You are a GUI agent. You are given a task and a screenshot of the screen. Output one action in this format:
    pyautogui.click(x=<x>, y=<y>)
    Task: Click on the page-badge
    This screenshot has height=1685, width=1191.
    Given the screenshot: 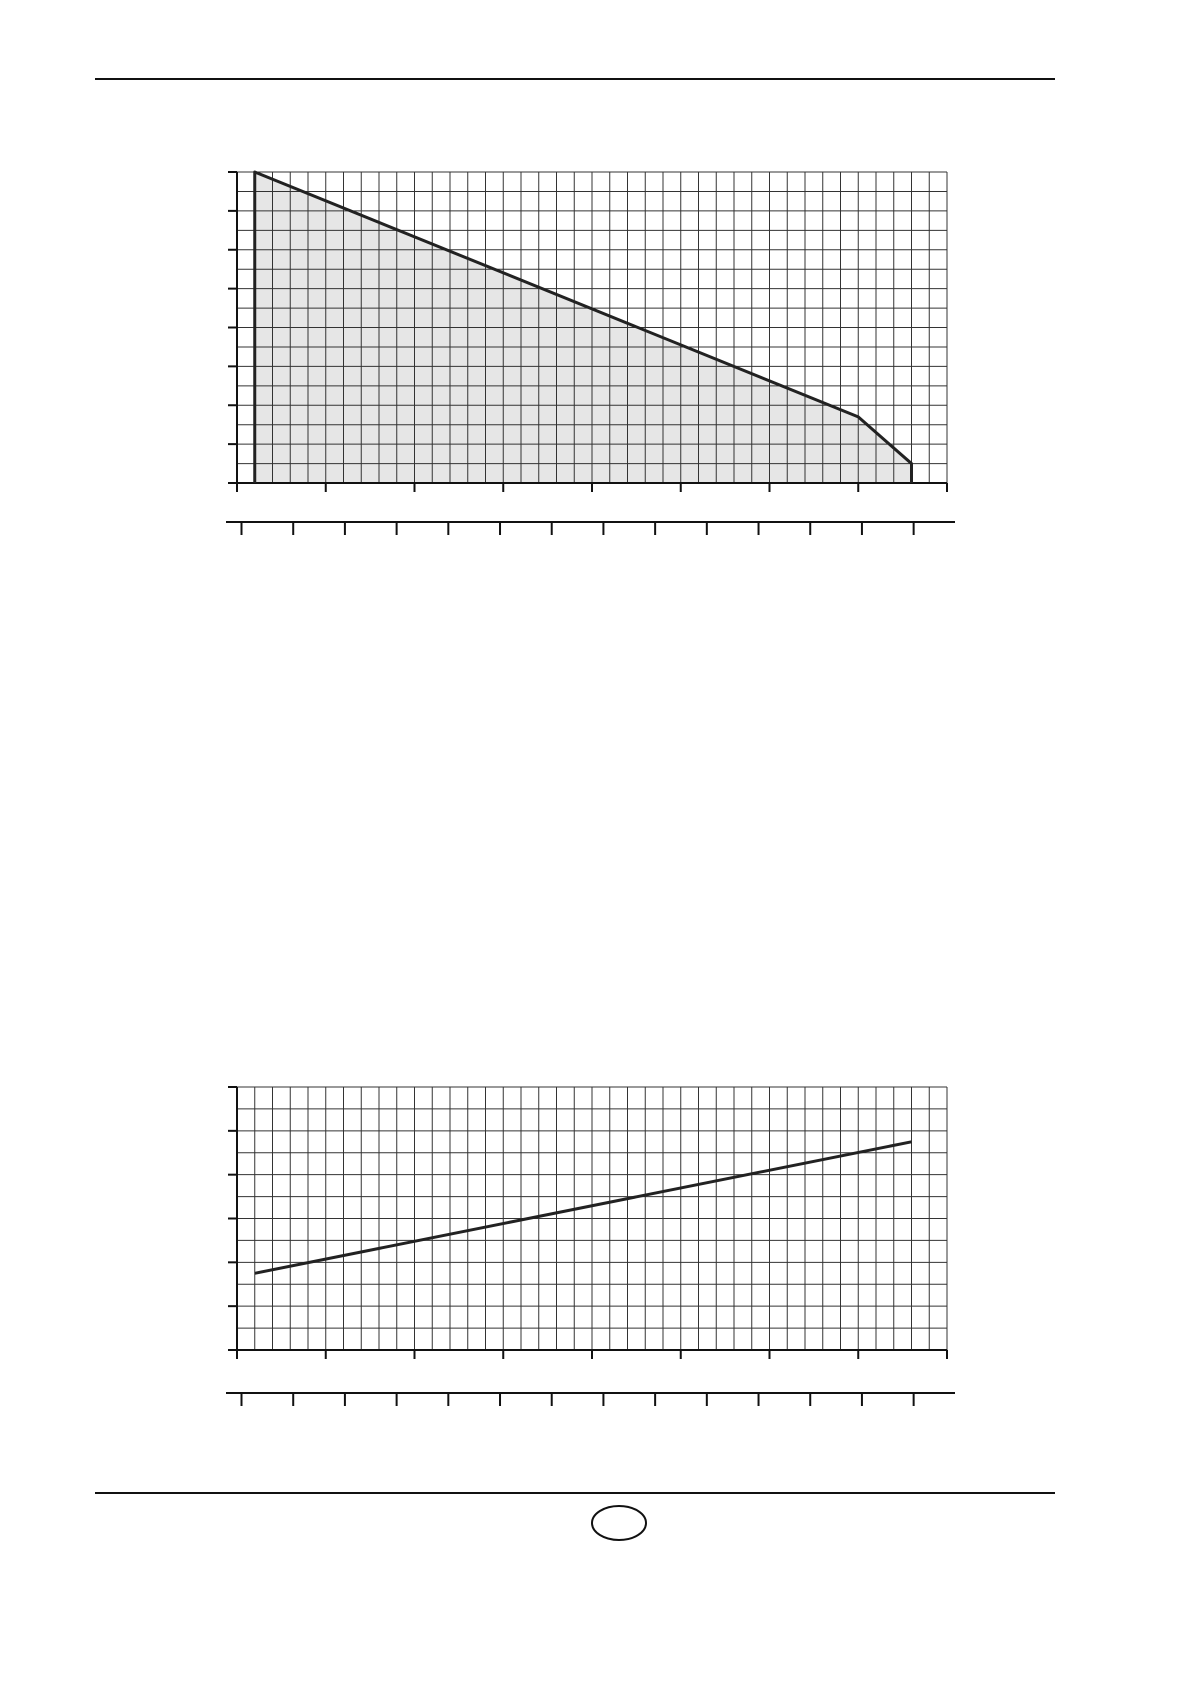 What is the action you would take?
    pyautogui.click(x=619, y=1523)
    